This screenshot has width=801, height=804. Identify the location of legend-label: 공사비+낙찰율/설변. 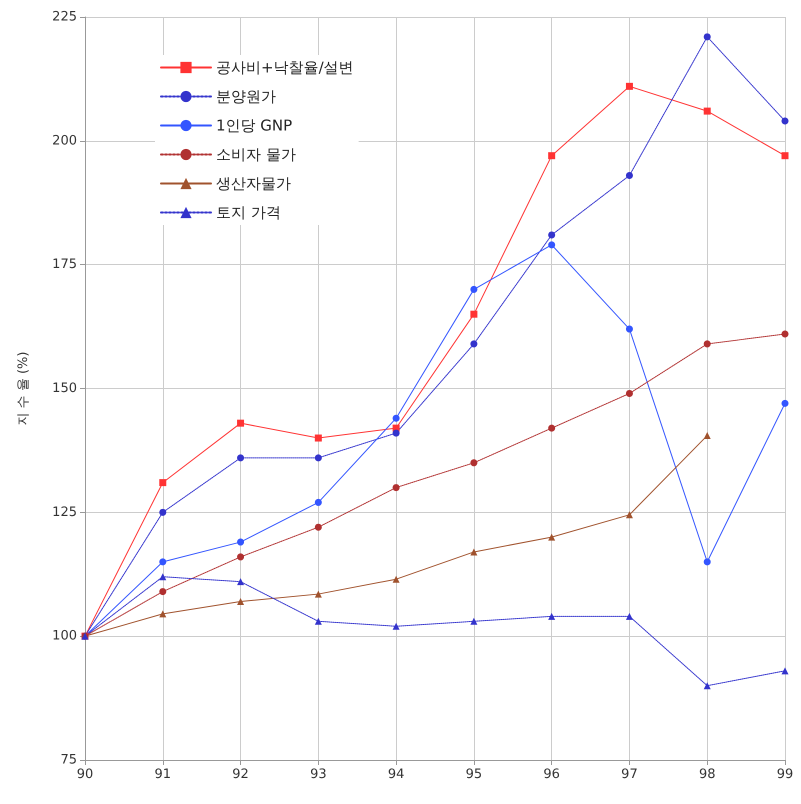
(285, 67).